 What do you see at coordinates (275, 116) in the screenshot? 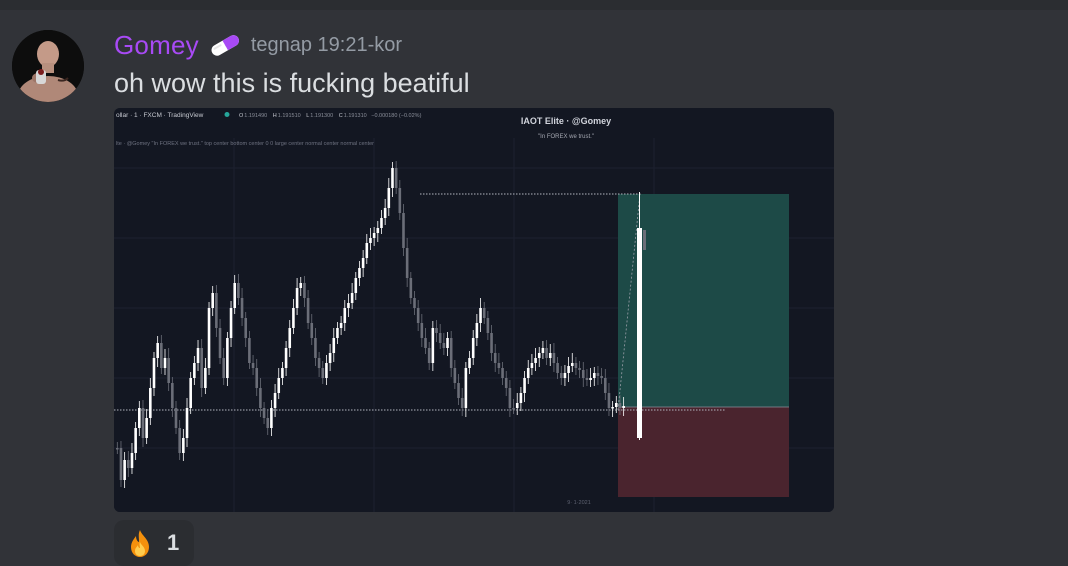
I see `ohlc-high-label: H` at bounding box center [275, 116].